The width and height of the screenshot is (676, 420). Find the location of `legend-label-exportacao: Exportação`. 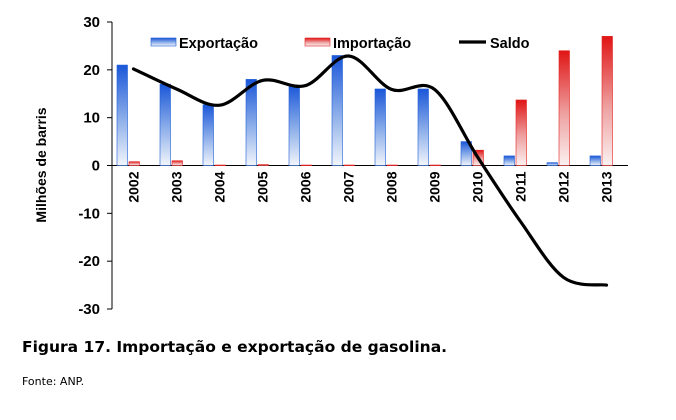

legend-label-exportacao: Exportação is located at coordinates (218, 44).